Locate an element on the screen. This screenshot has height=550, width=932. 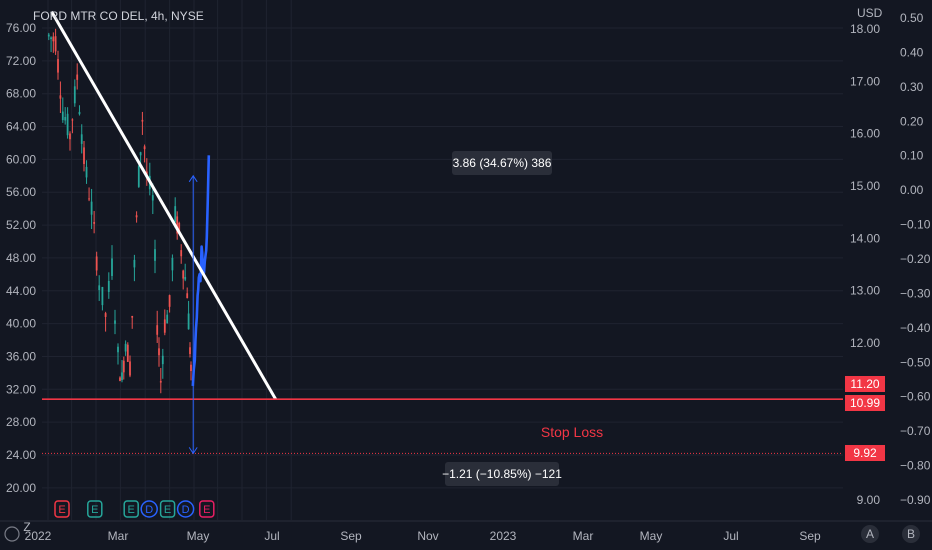
y-pct-tick: 0.50 is located at coordinates (912, 18).